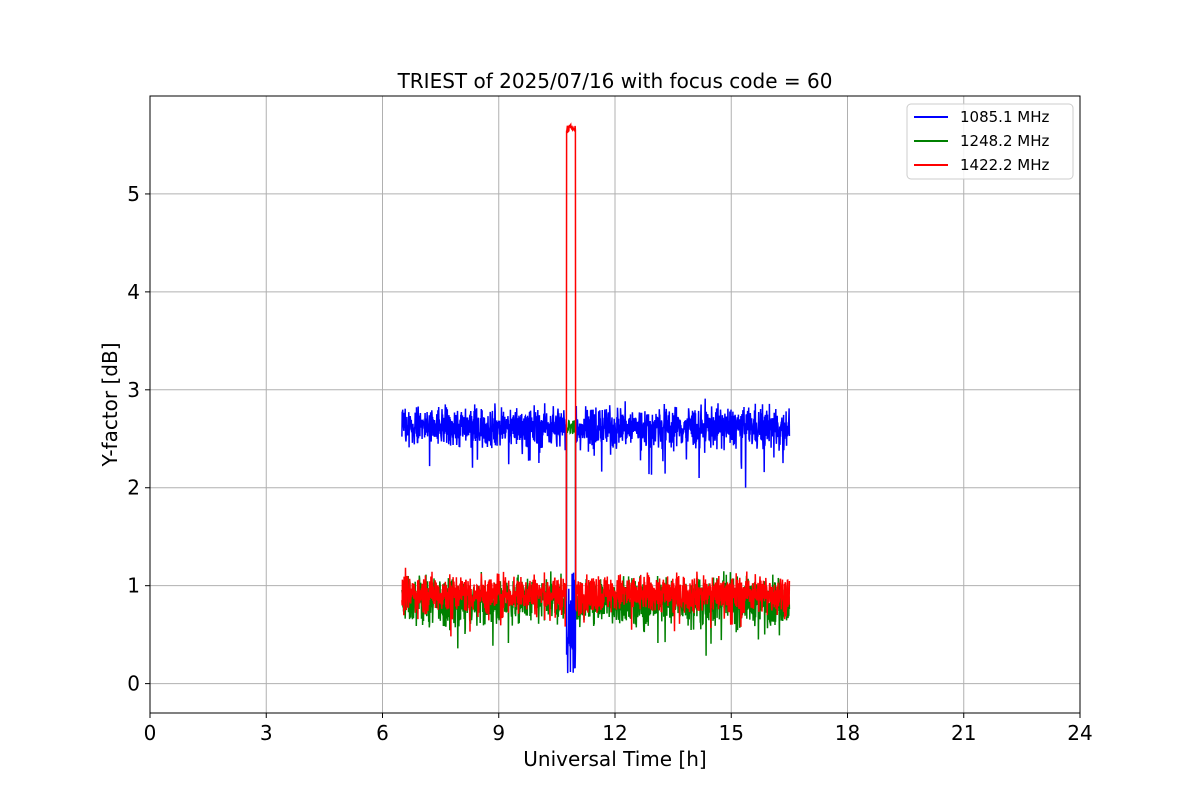 The width and height of the screenshot is (1200, 800). I want to click on x-tick-label: 9, so click(498, 733).